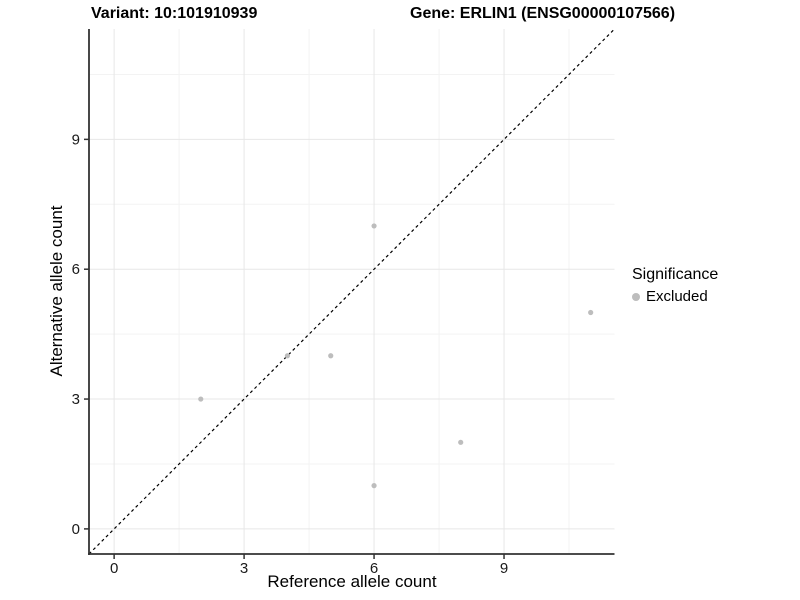  I want to click on legend-item-label: Excluded, so click(677, 296).